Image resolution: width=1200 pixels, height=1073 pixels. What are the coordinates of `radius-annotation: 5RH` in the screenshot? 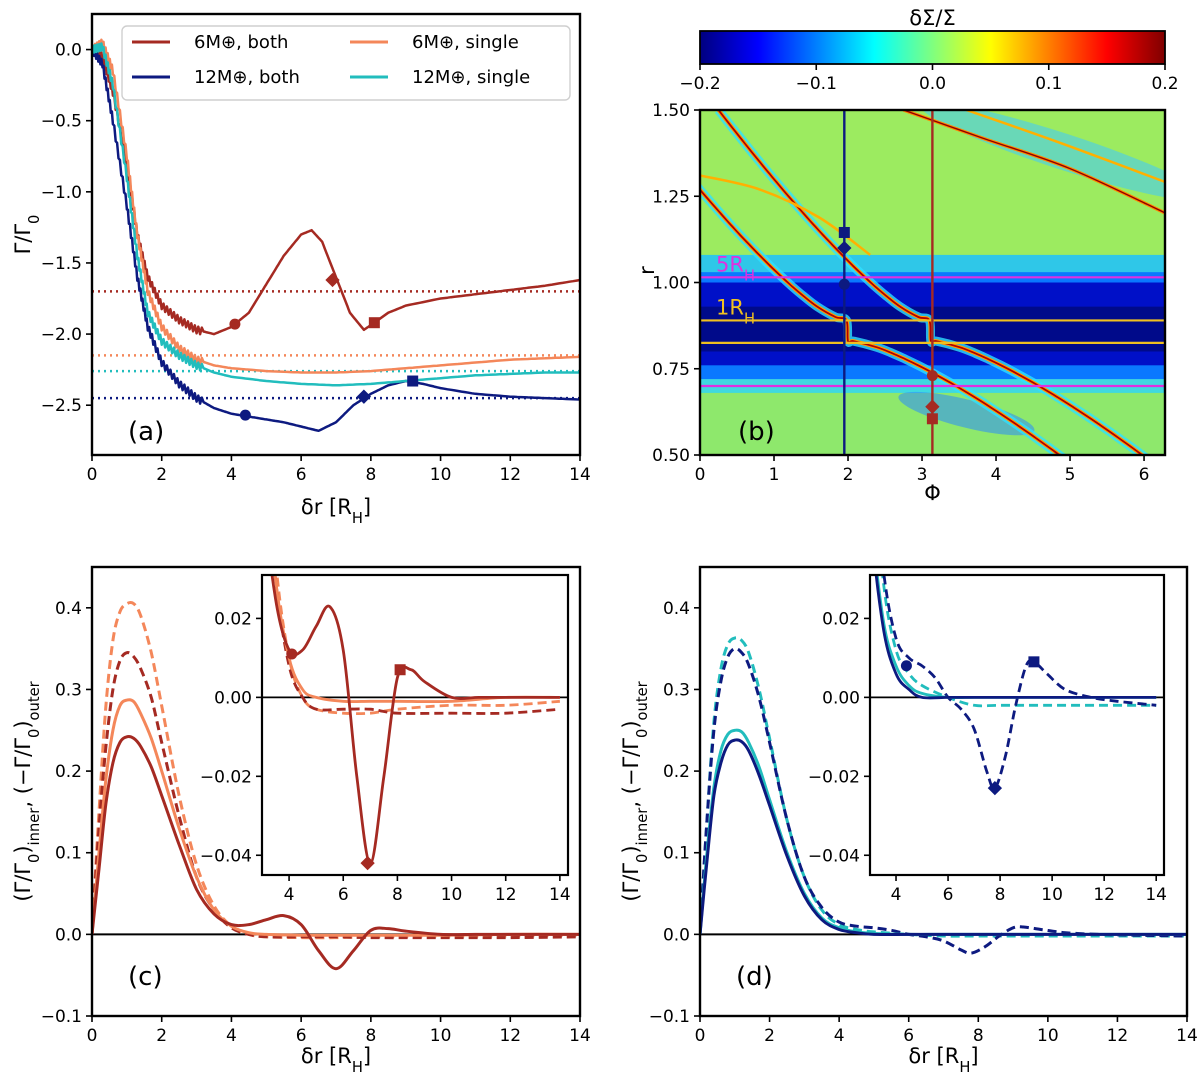 It's located at (735, 268).